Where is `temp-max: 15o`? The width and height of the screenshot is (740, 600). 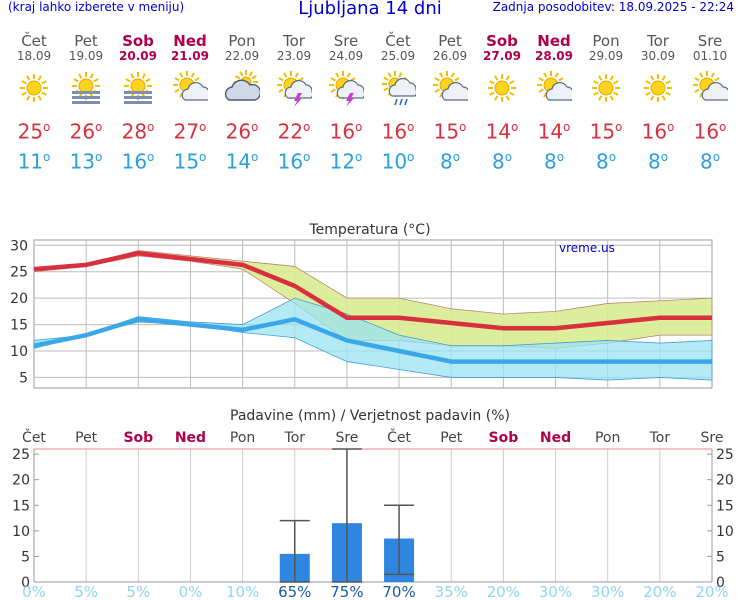 temp-max: 15o is located at coordinates (606, 131).